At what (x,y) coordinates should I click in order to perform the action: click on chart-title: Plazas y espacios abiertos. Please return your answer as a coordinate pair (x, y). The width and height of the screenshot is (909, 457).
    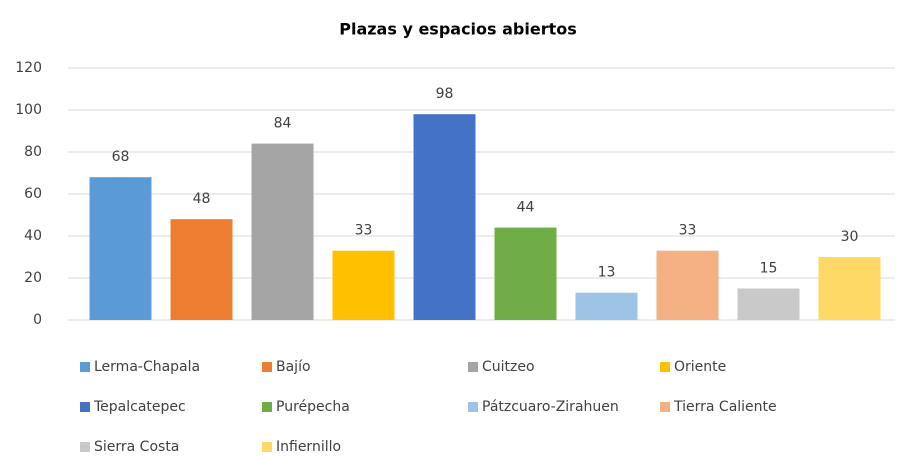
    Looking at the image, I should click on (458, 29).